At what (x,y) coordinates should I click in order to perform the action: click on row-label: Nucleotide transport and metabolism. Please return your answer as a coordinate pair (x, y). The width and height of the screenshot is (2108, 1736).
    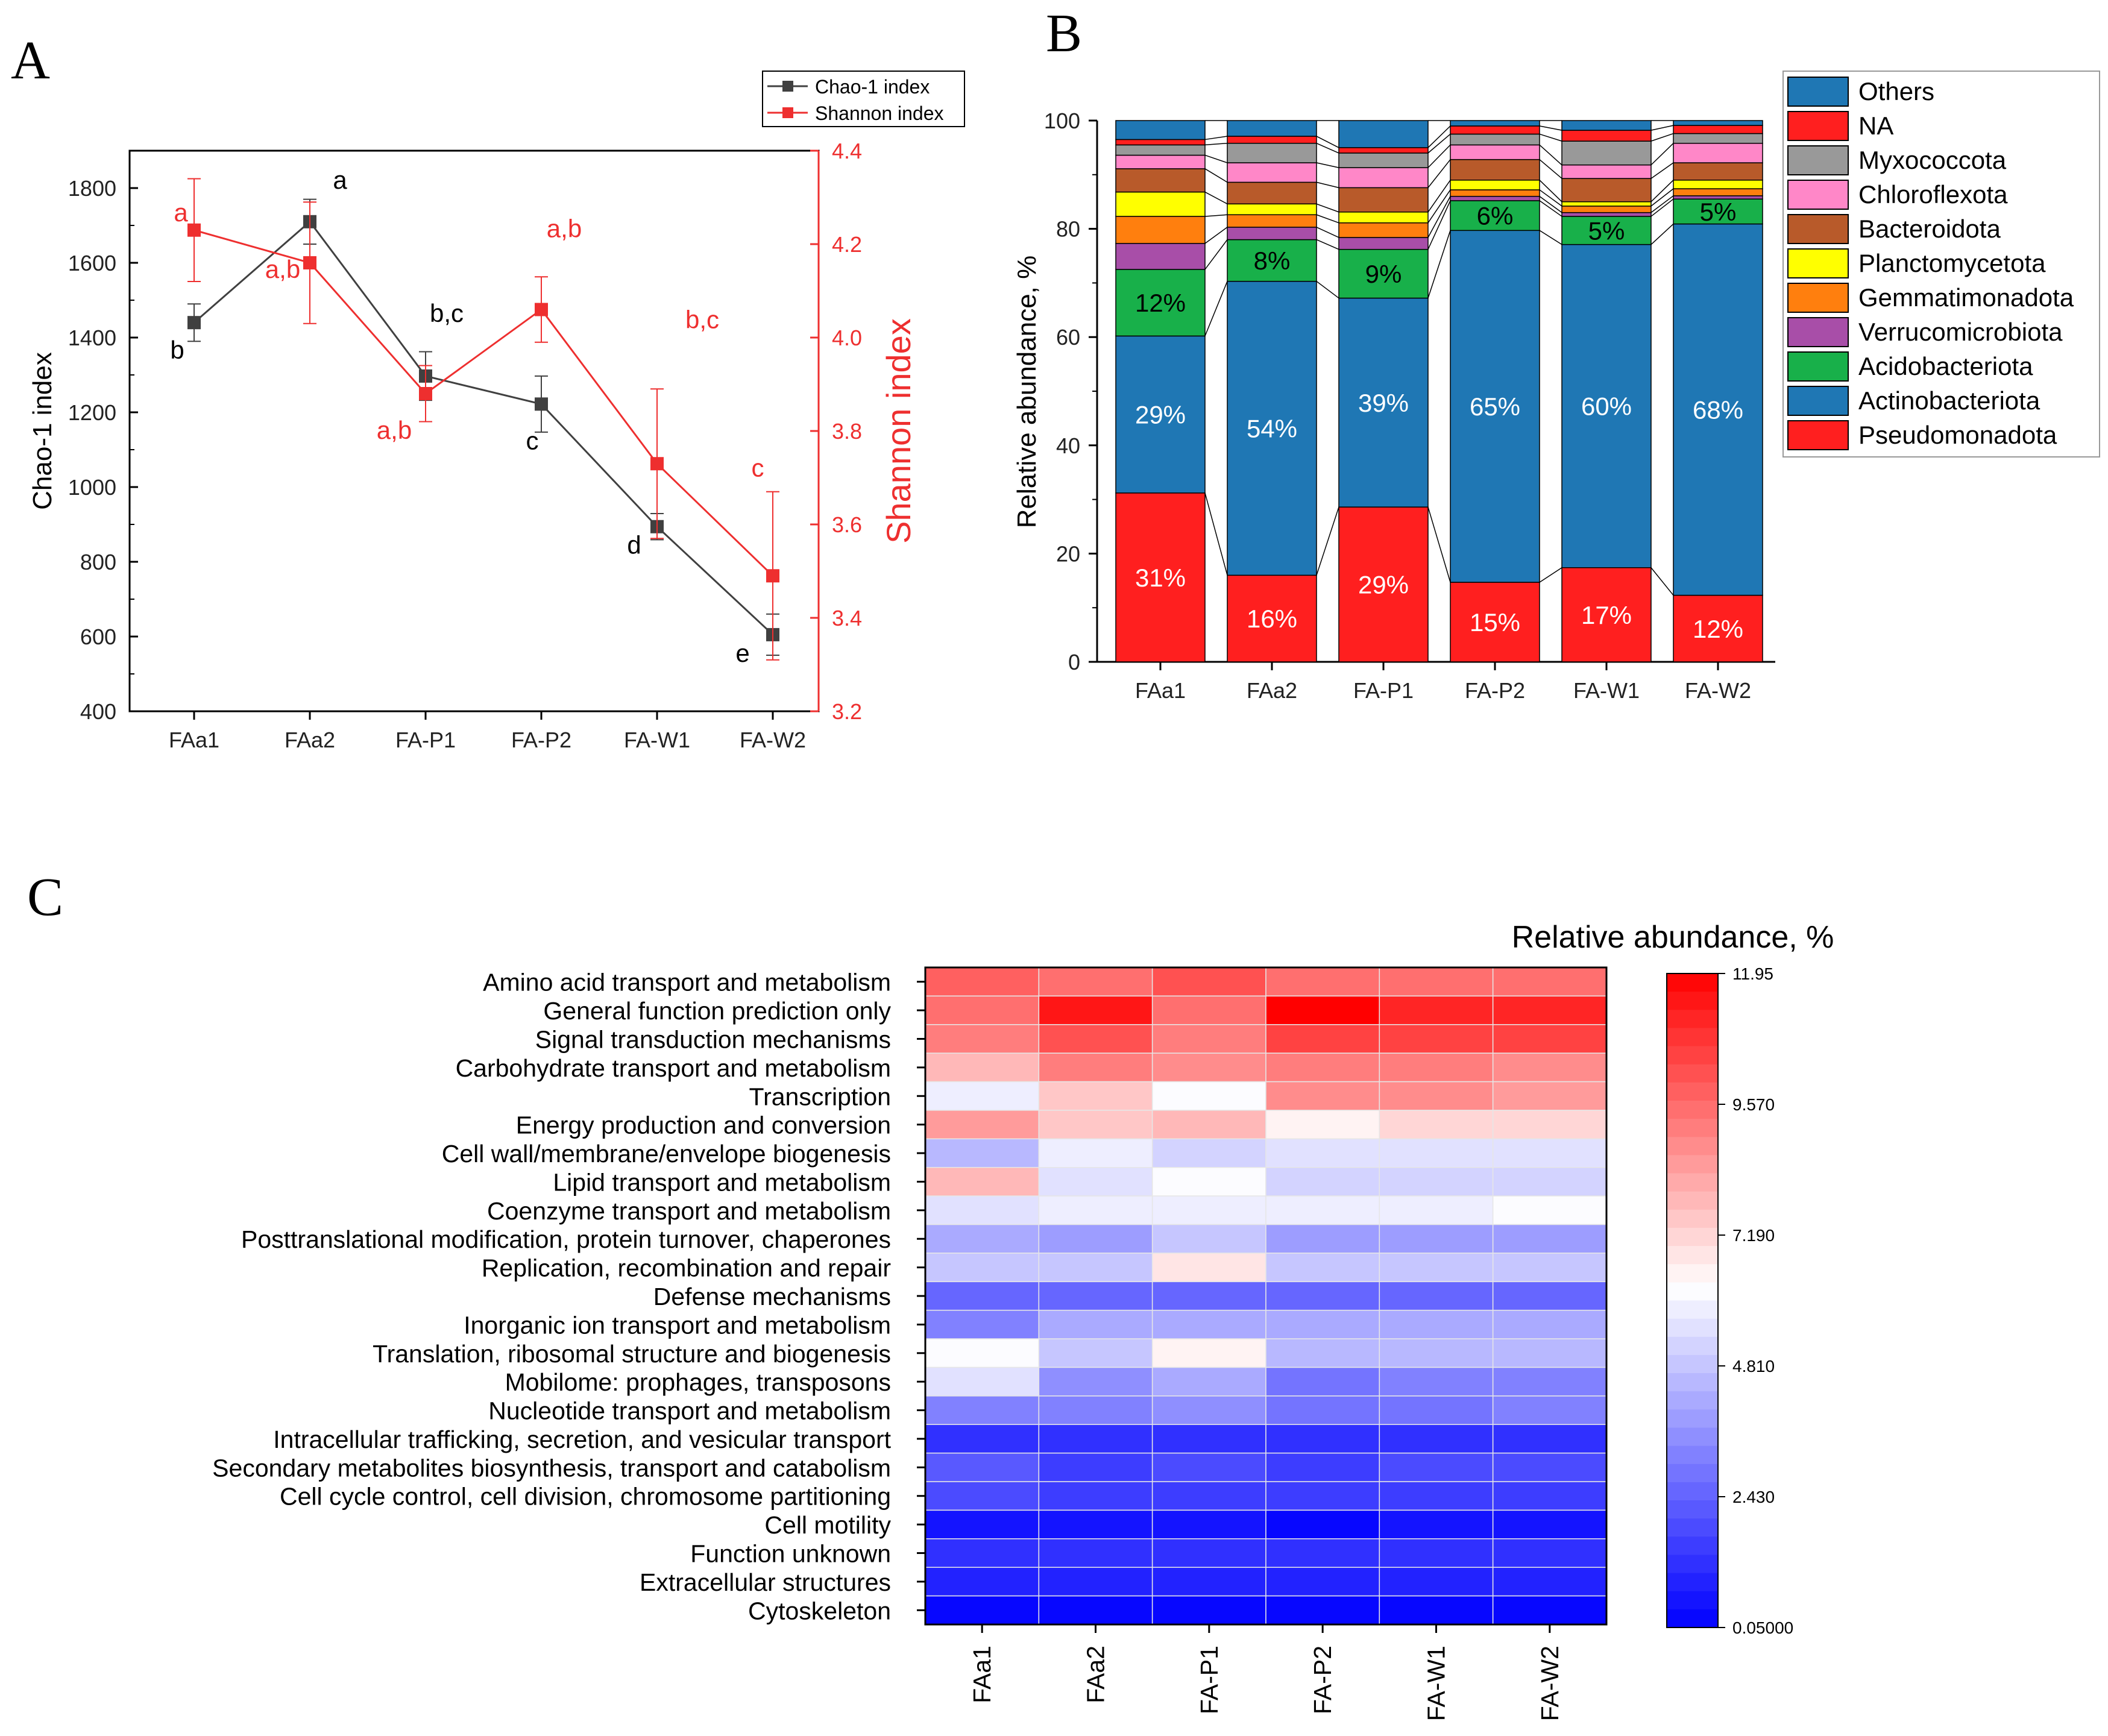
    Looking at the image, I should click on (690, 1411).